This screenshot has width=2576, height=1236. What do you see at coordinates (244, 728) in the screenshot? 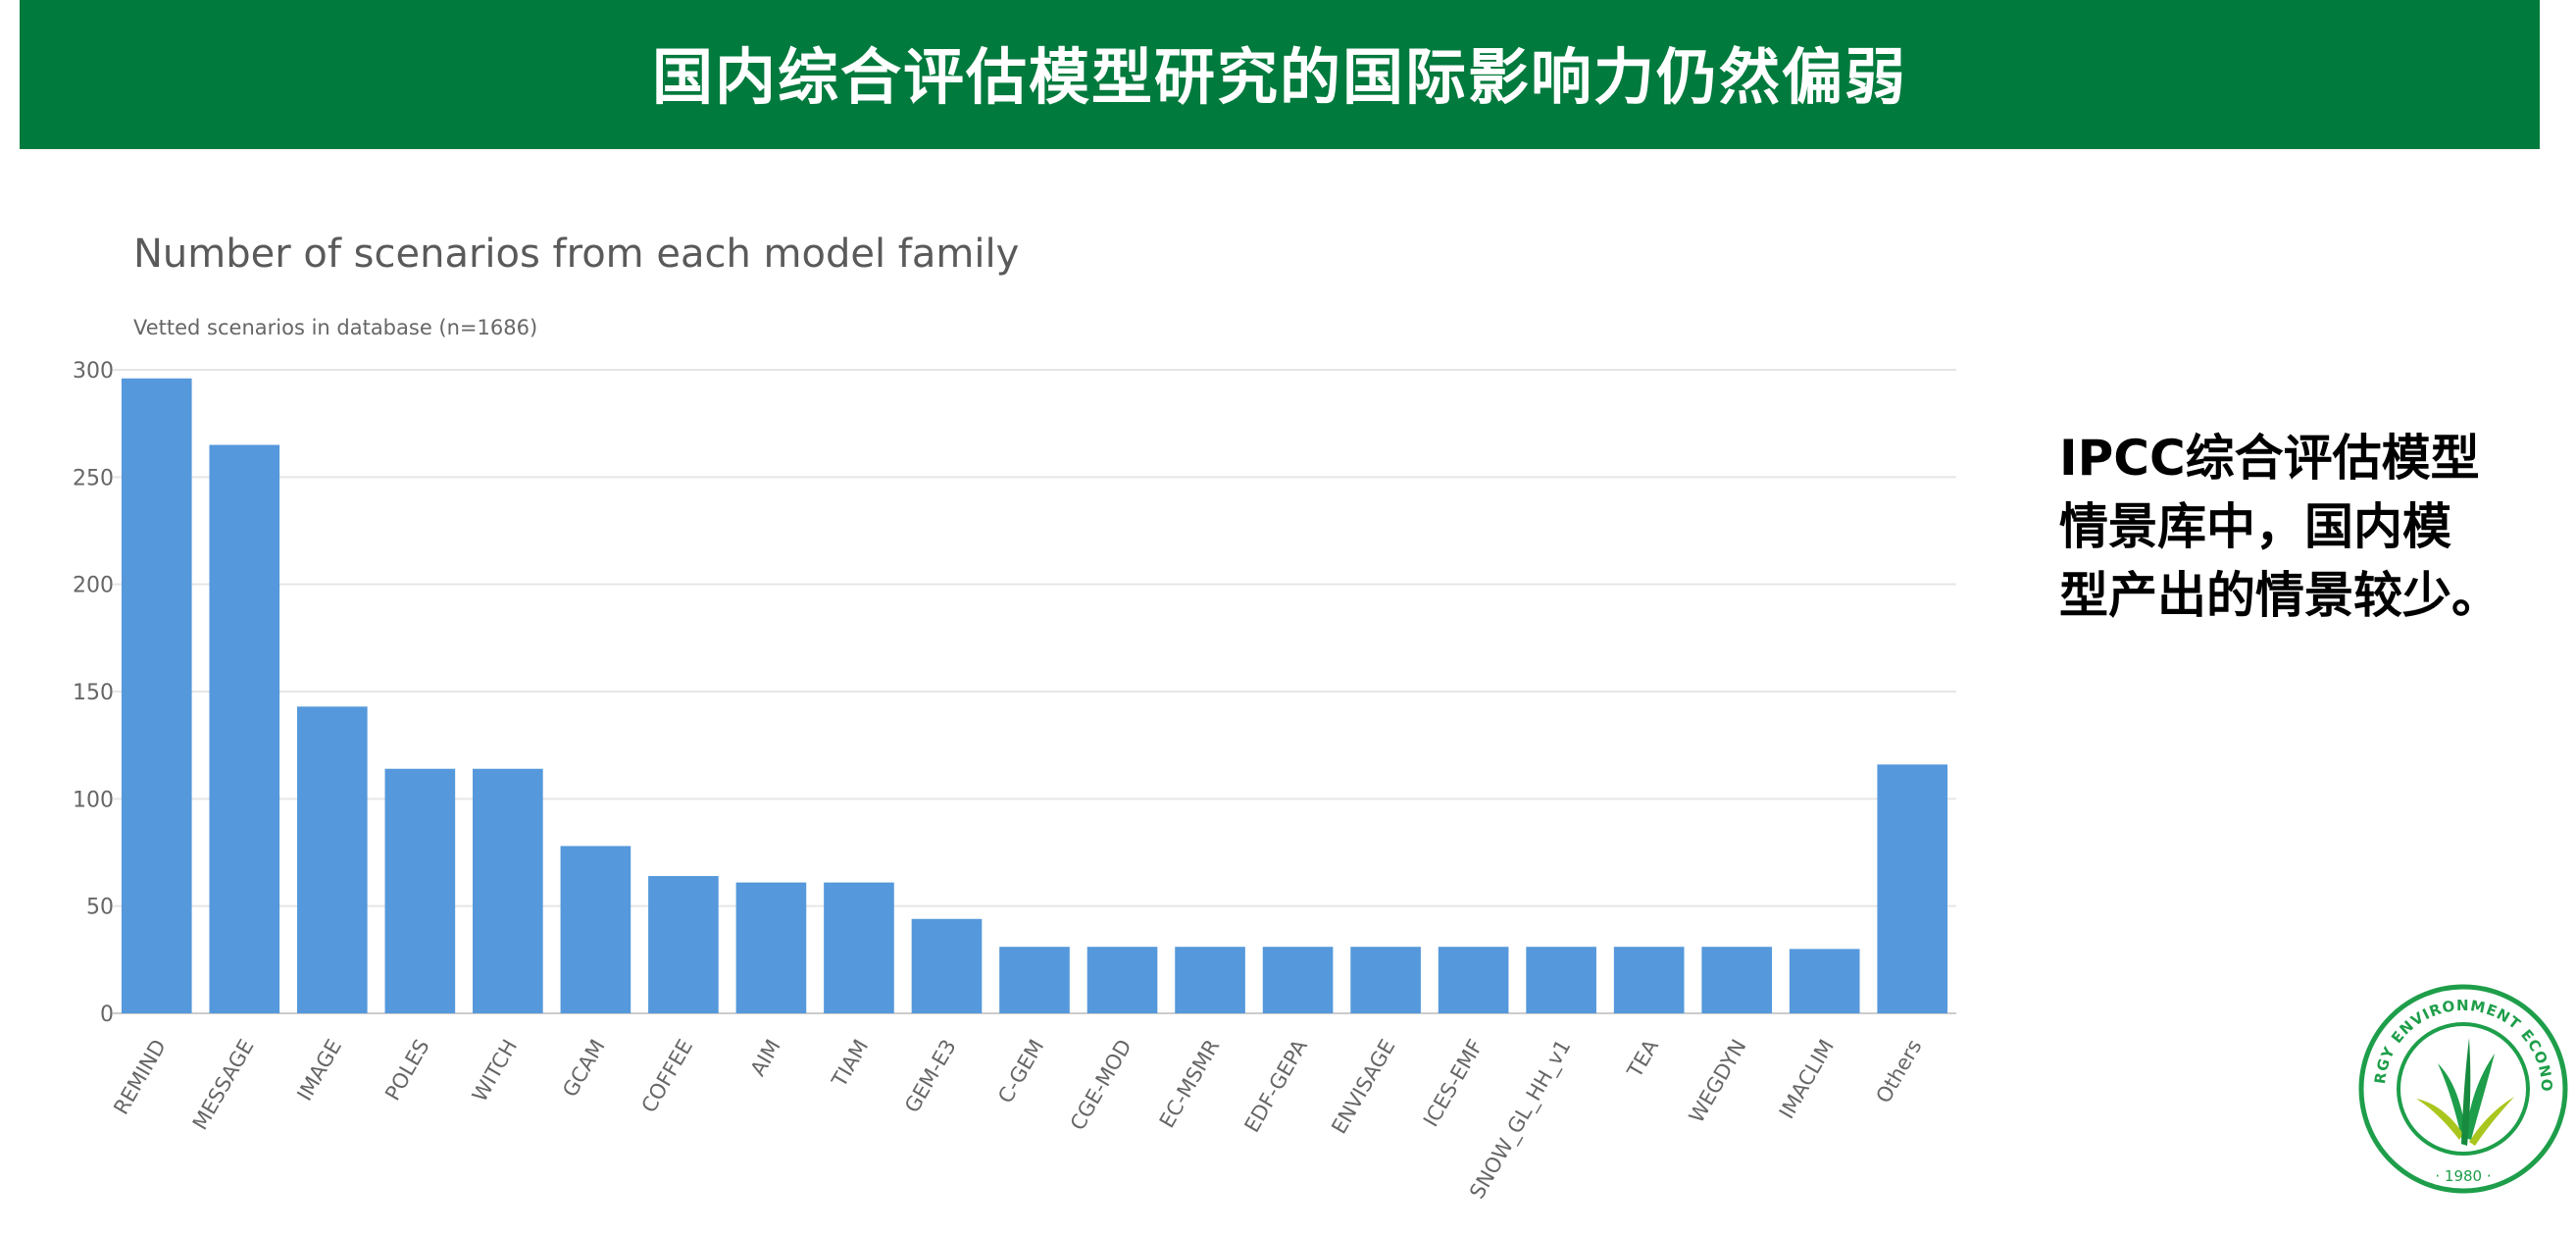
I see `bar-message` at bounding box center [244, 728].